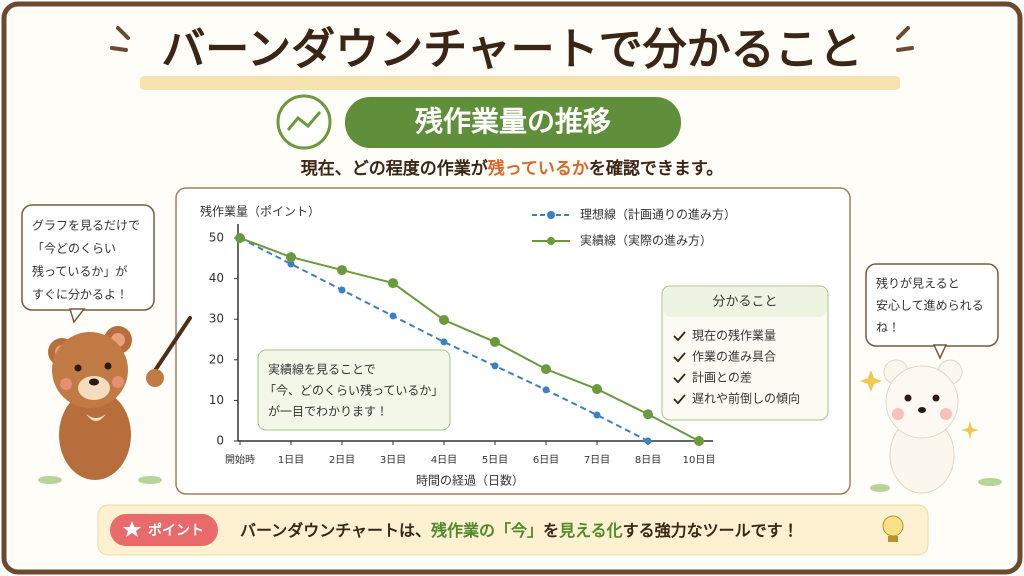 The width and height of the screenshot is (1024, 576). I want to click on bubble-line: 安心して進められる, so click(930, 306).